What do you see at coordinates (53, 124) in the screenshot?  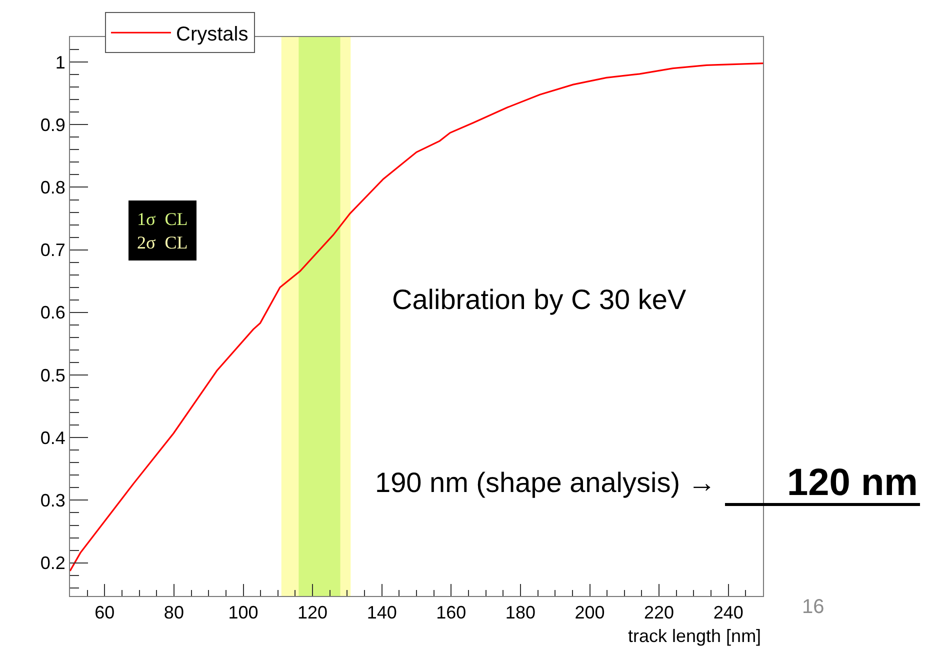 I see `y-tick-label: 0.9` at bounding box center [53, 124].